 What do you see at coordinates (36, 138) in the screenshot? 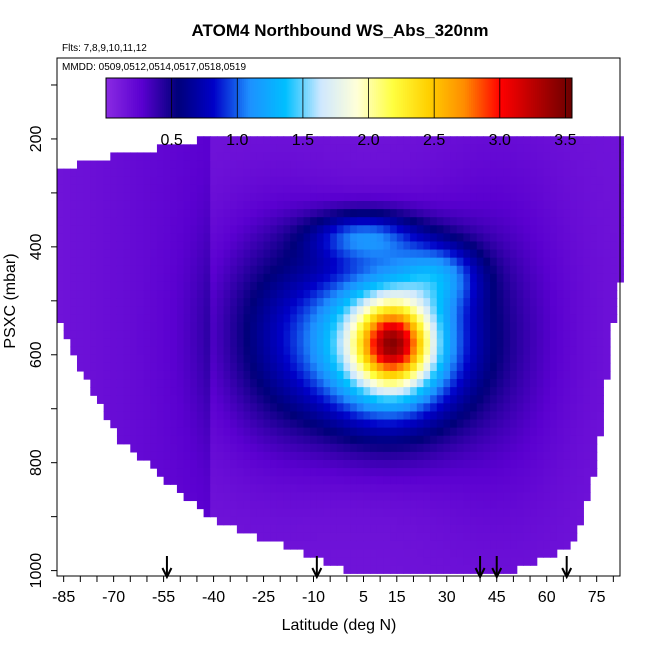
I see `y-tick-label: 200` at bounding box center [36, 138].